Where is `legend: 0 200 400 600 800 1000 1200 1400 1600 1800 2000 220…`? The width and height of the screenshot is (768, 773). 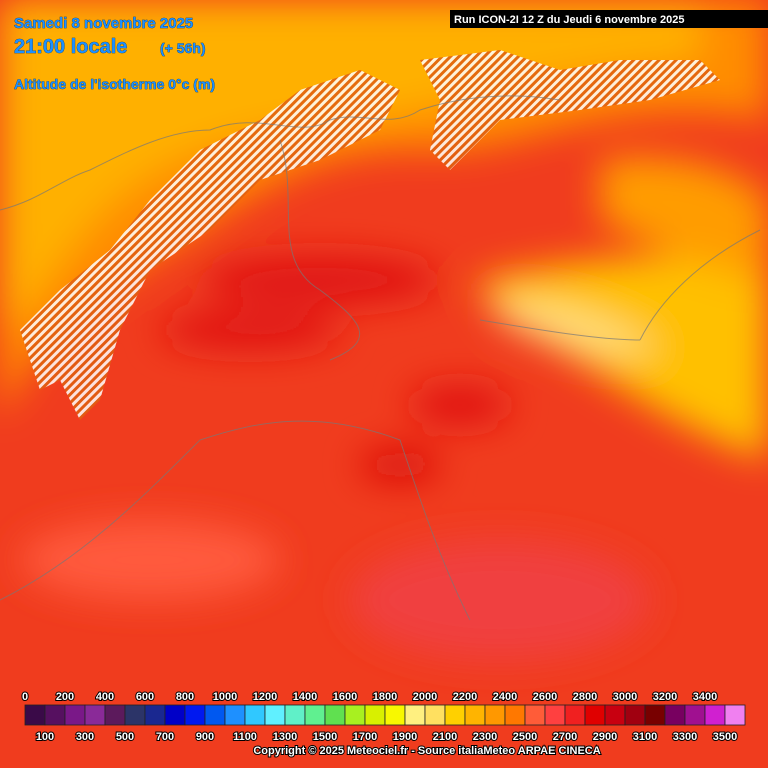
legend: 0 200 400 600 800 1000 1200 1400 1600 1800 2000 220… is located at coordinates (383, 717).